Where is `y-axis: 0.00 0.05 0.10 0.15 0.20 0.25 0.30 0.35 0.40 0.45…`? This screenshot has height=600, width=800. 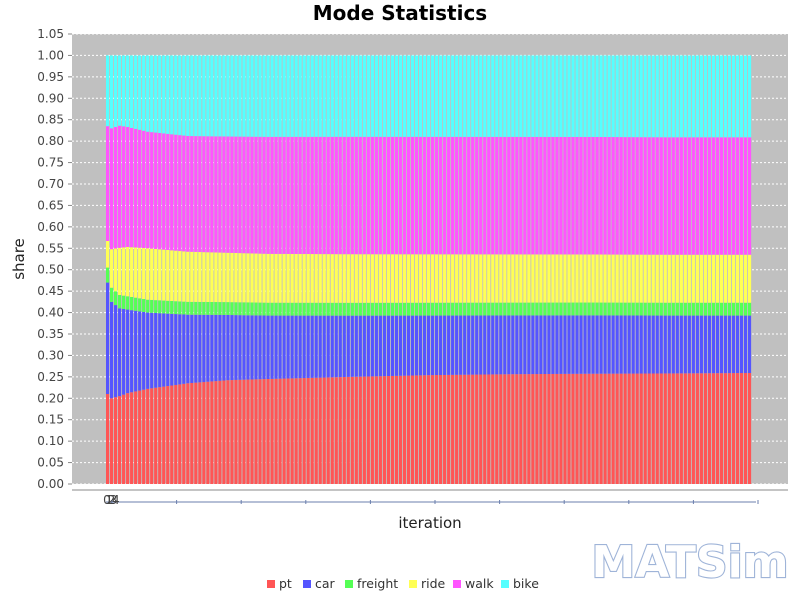
y-axis: 0.00 0.05 0.10 0.15 0.20 0.25 0.30 0.35 0.40 0.45… is located at coordinates (54, 259).